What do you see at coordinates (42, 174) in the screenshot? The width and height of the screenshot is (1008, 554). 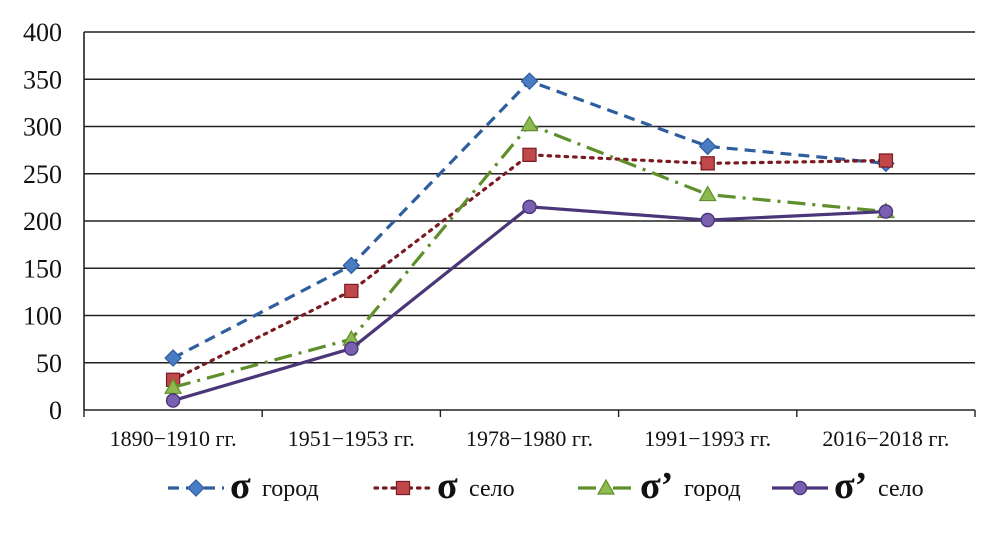 I see `y-tick-label: 250` at bounding box center [42, 174].